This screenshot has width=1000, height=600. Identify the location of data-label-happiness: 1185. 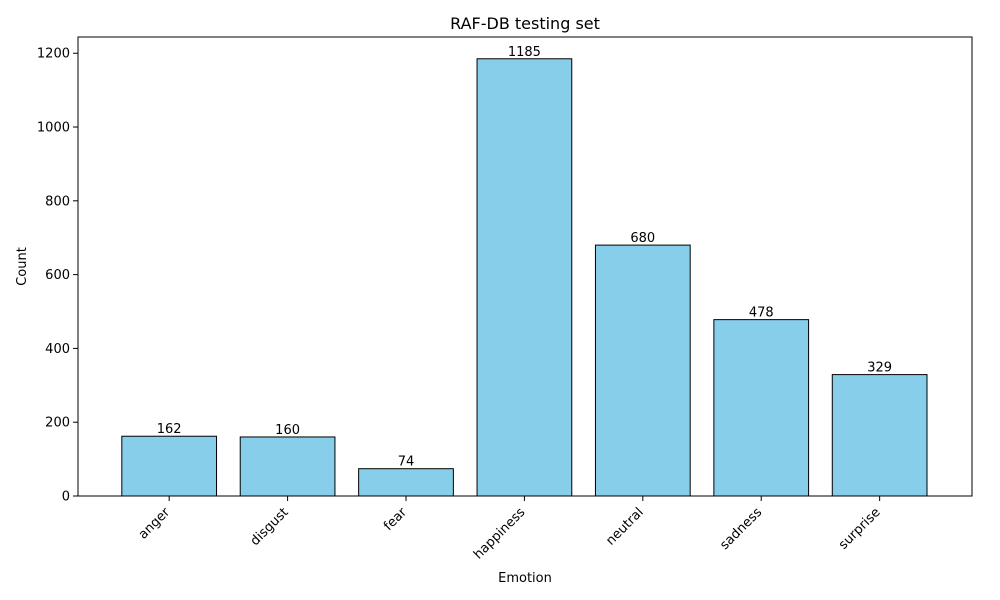
(524, 52).